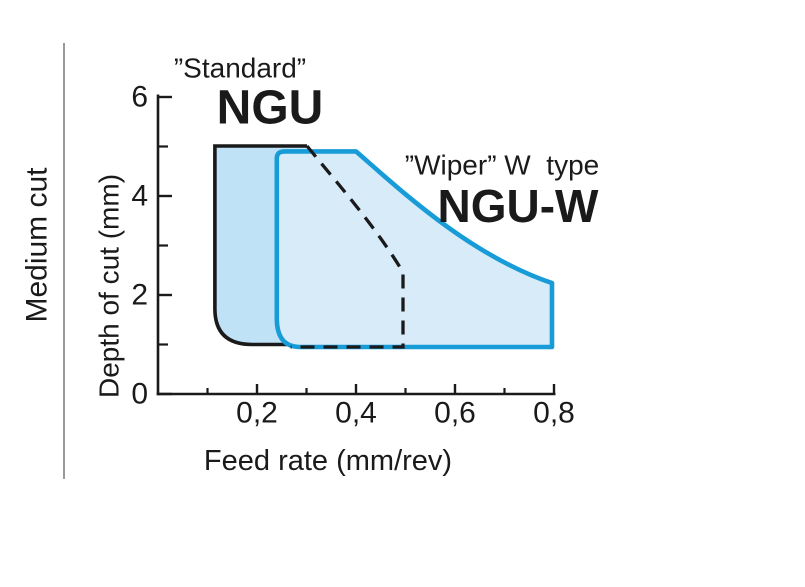 The width and height of the screenshot is (805, 587). What do you see at coordinates (257, 413) in the screenshot?
I see `x-axis-tick-label: 0,2` at bounding box center [257, 413].